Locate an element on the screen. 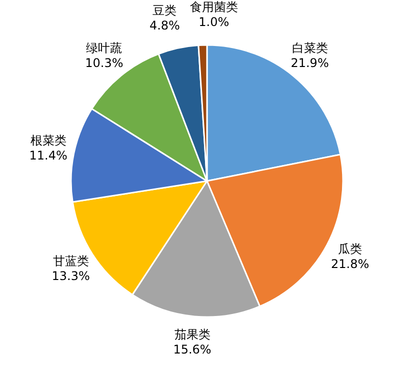  data-label: 10.3% is located at coordinates (104, 63).